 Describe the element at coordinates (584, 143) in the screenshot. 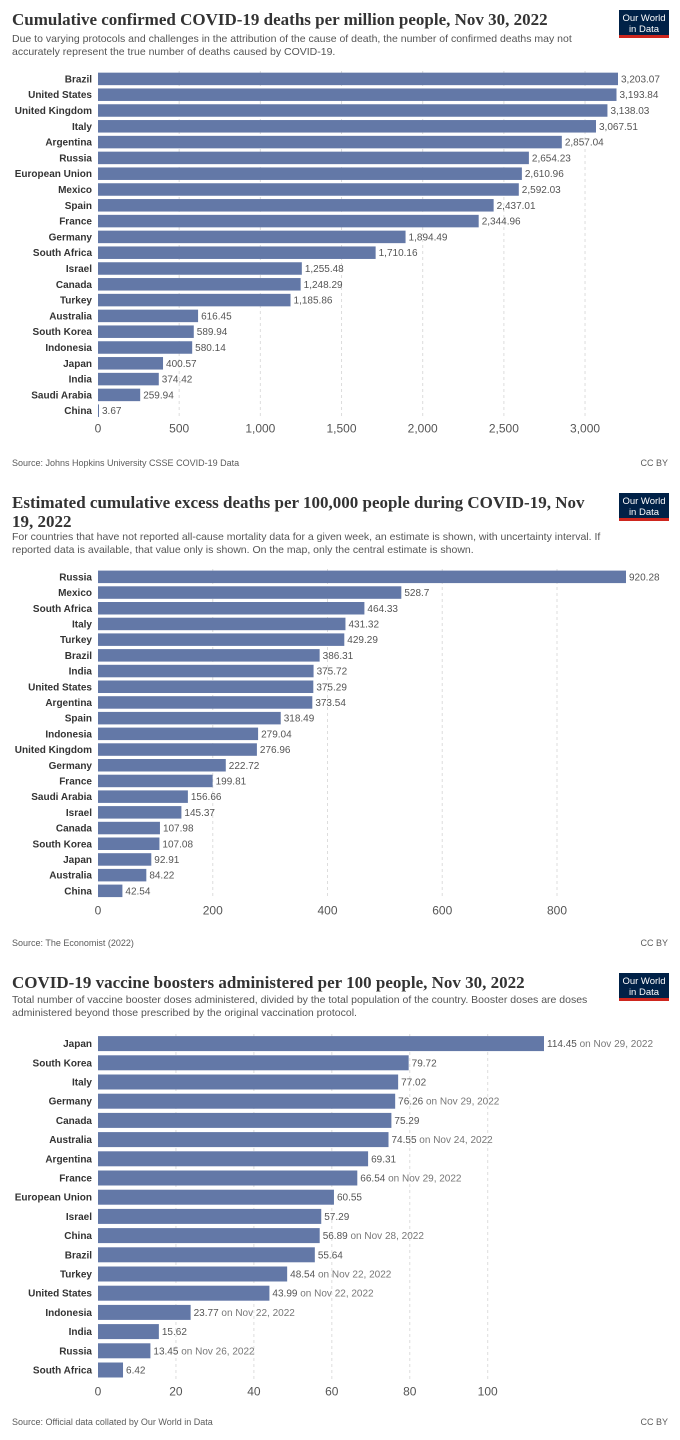

I see `value-label: 2,857.04` at that location.